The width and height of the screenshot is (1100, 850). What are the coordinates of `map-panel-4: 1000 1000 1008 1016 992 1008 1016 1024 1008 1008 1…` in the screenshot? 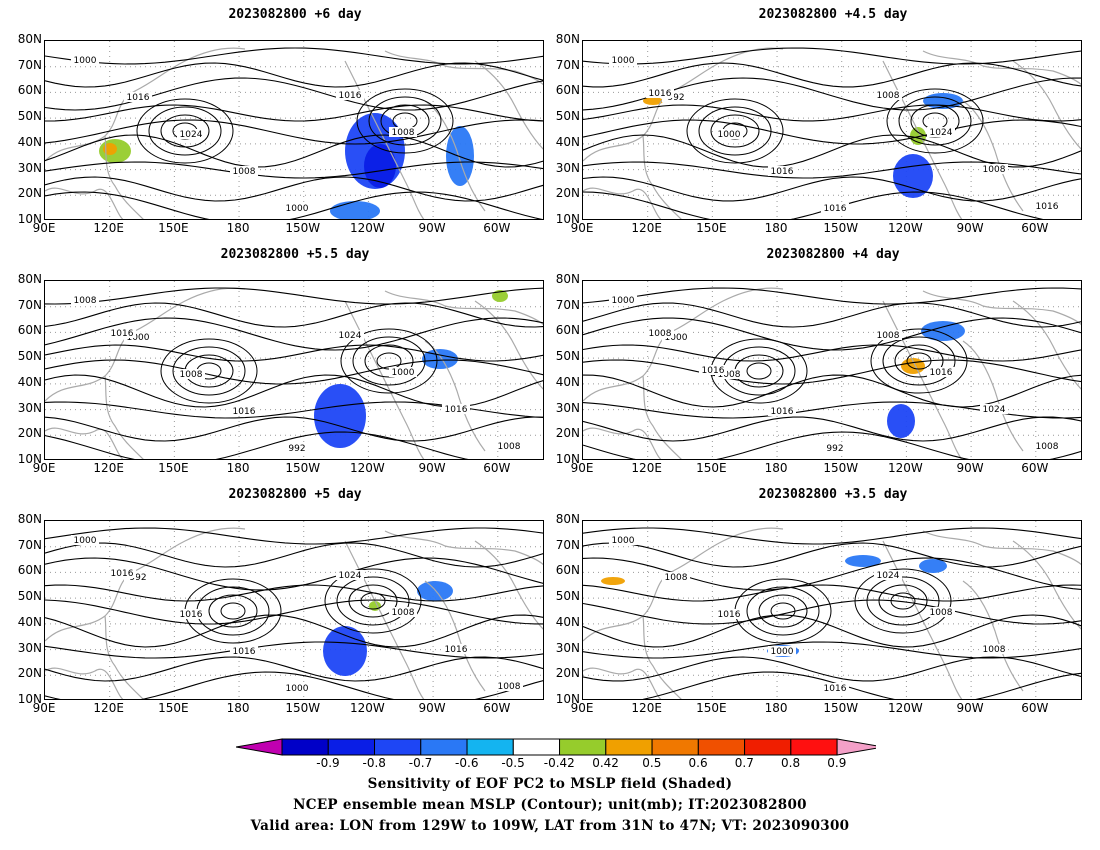 It's located at (832, 370).